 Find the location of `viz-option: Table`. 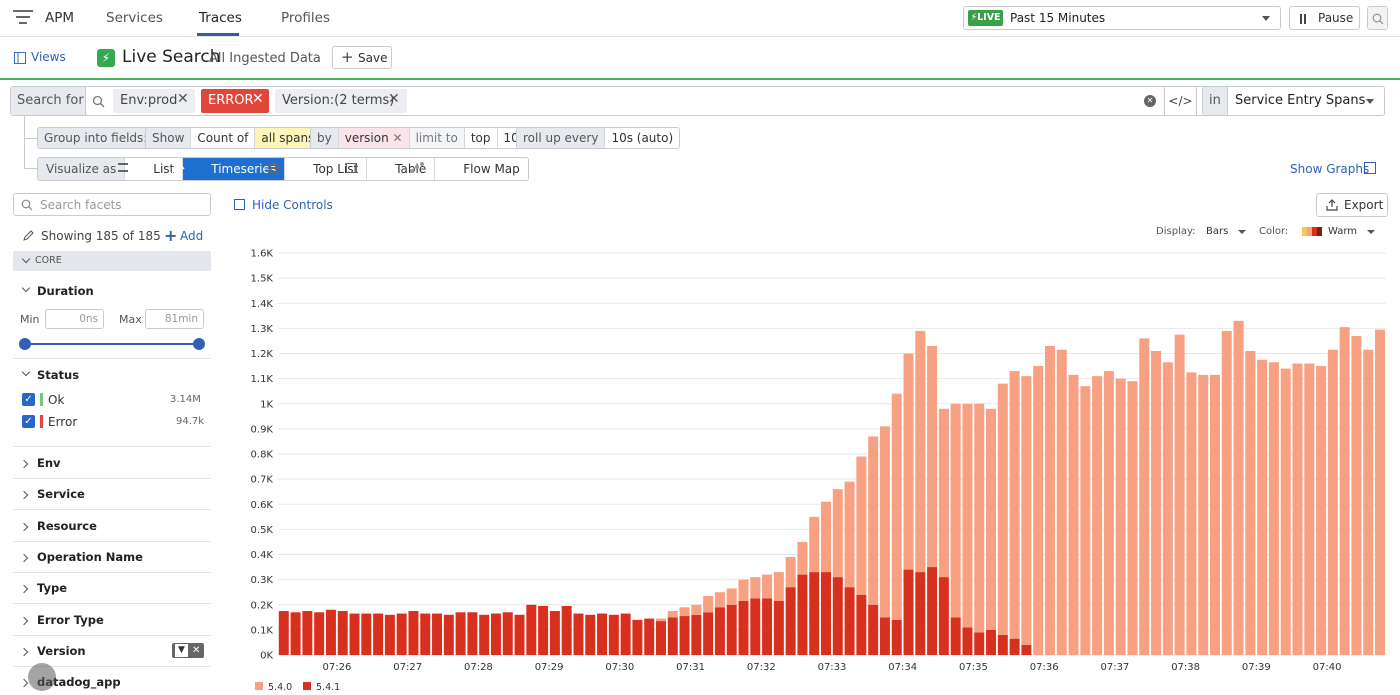

viz-option: Table is located at coordinates (401, 169).